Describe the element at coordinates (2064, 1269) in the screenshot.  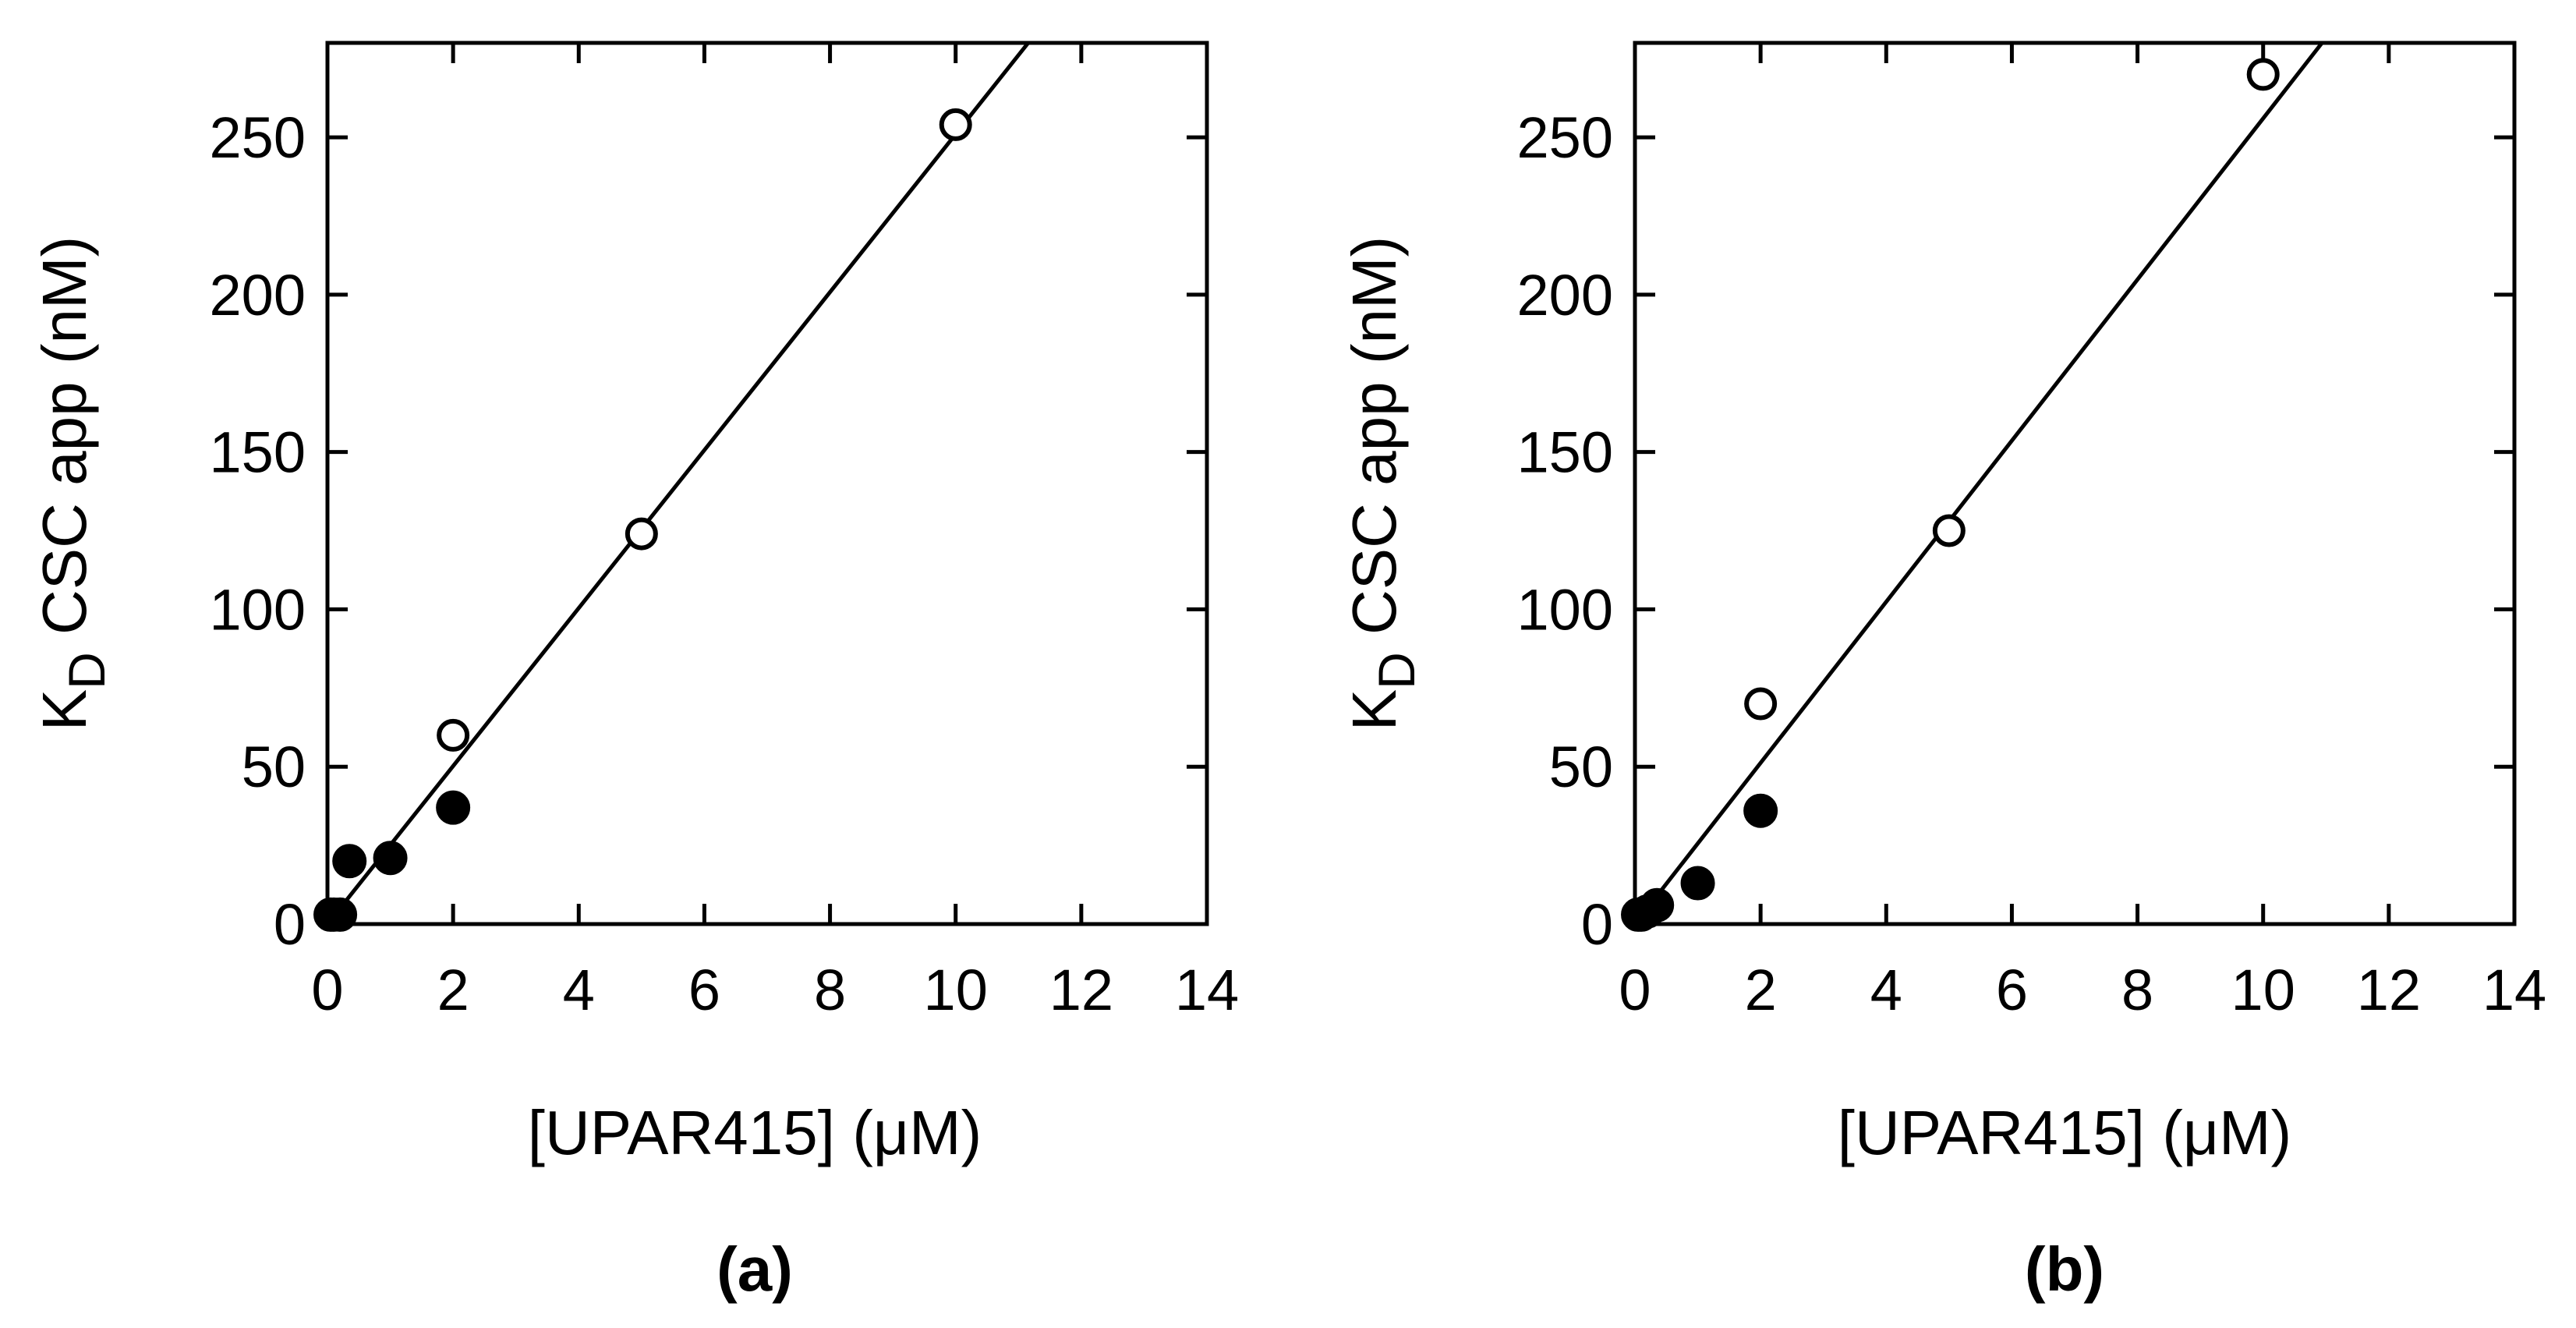
I see `panel-label: (b)` at that location.